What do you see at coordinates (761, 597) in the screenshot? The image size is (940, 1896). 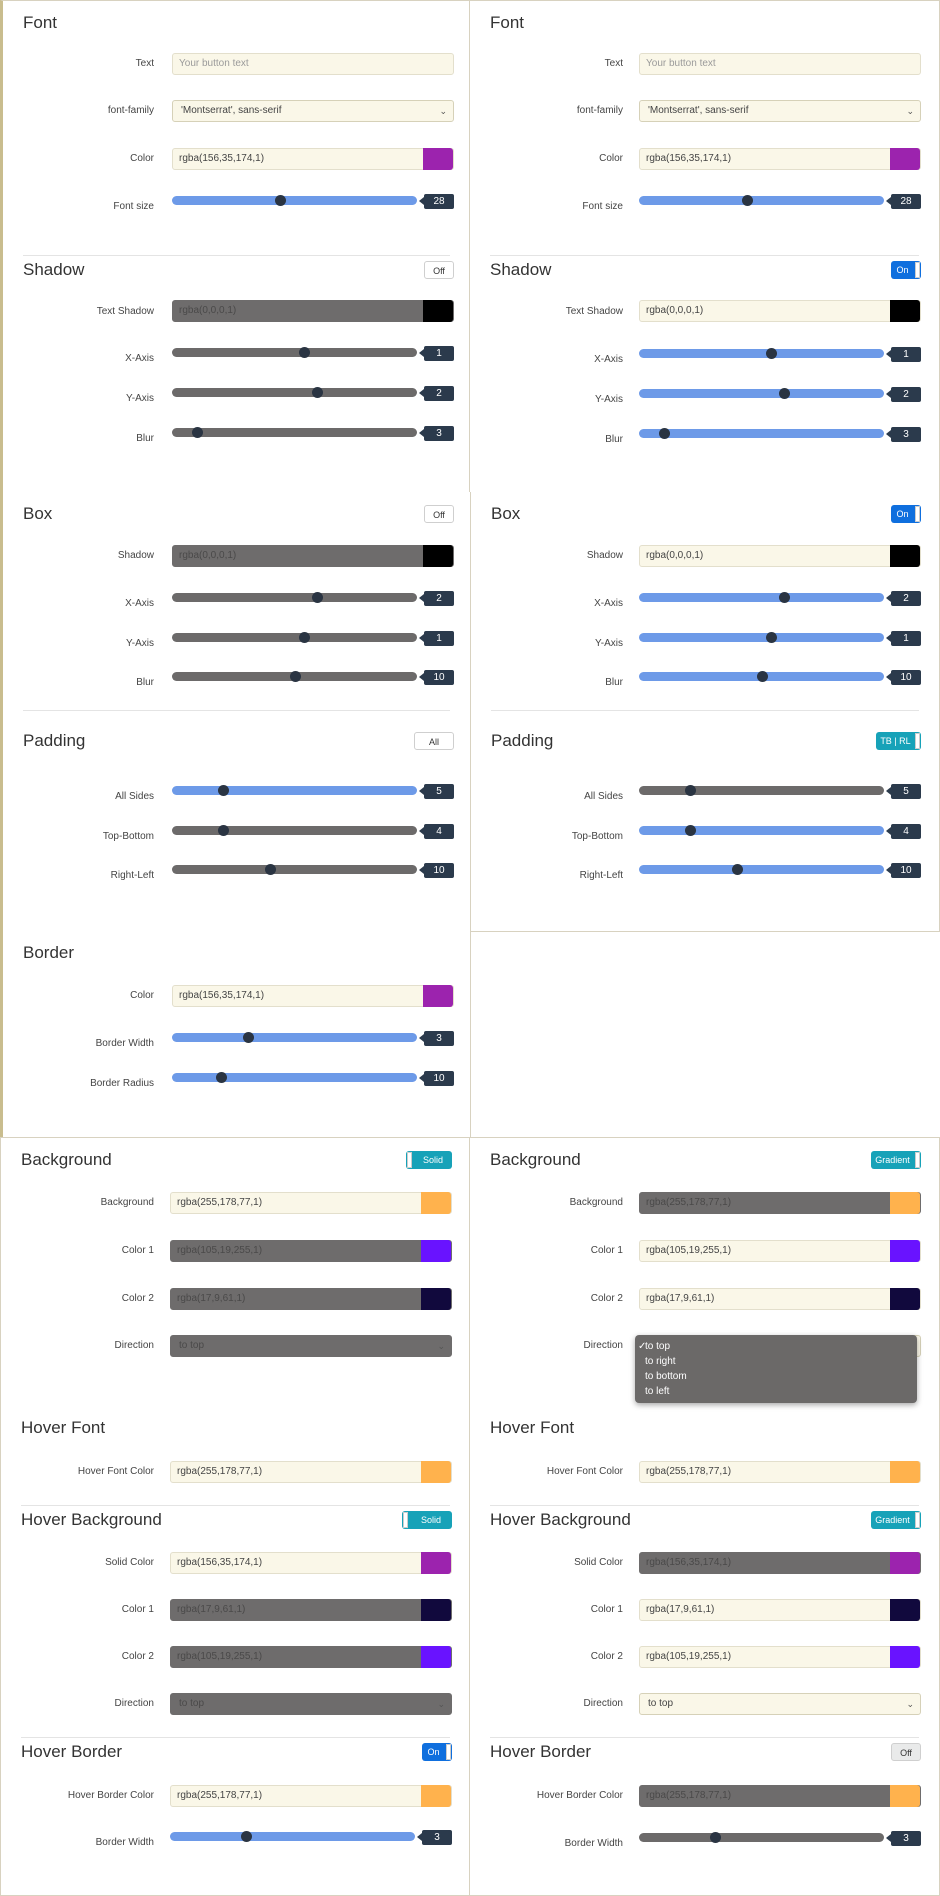 I see `box-x-slider` at bounding box center [761, 597].